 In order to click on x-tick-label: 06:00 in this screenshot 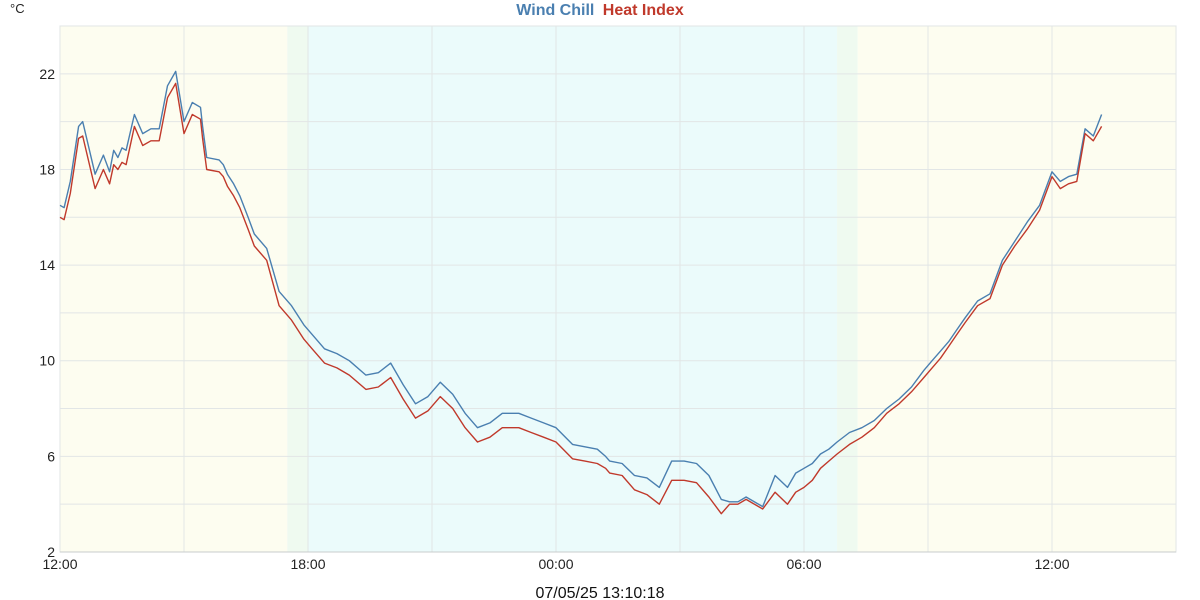, I will do `click(803, 564)`.